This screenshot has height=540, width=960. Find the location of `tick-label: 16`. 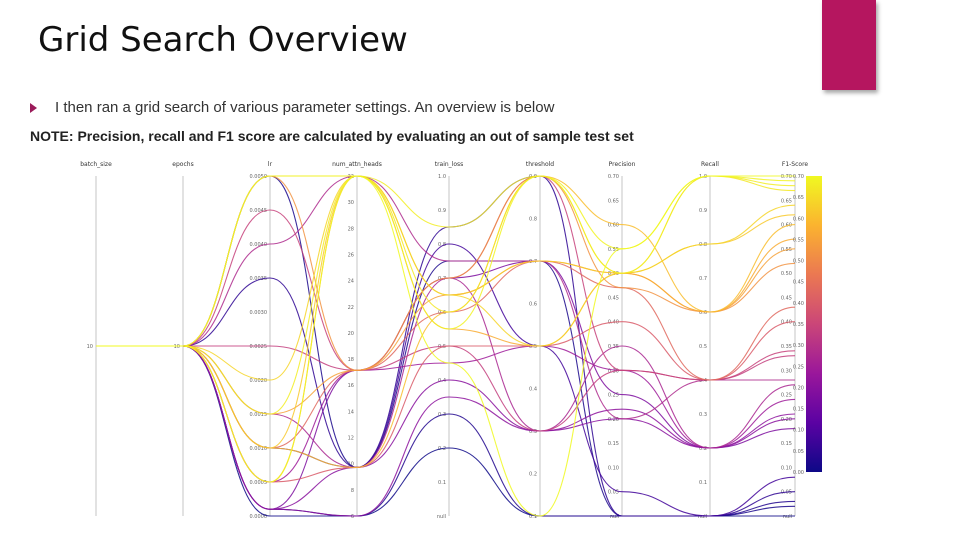

tick-label: 16 is located at coordinates (351, 386).